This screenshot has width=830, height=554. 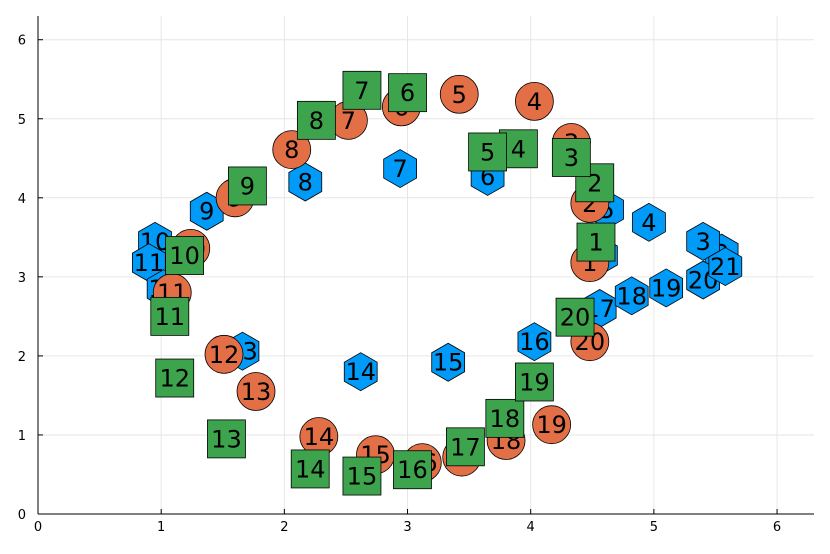 I want to click on hexagon-marker-label-21: 21, so click(x=725, y=267).